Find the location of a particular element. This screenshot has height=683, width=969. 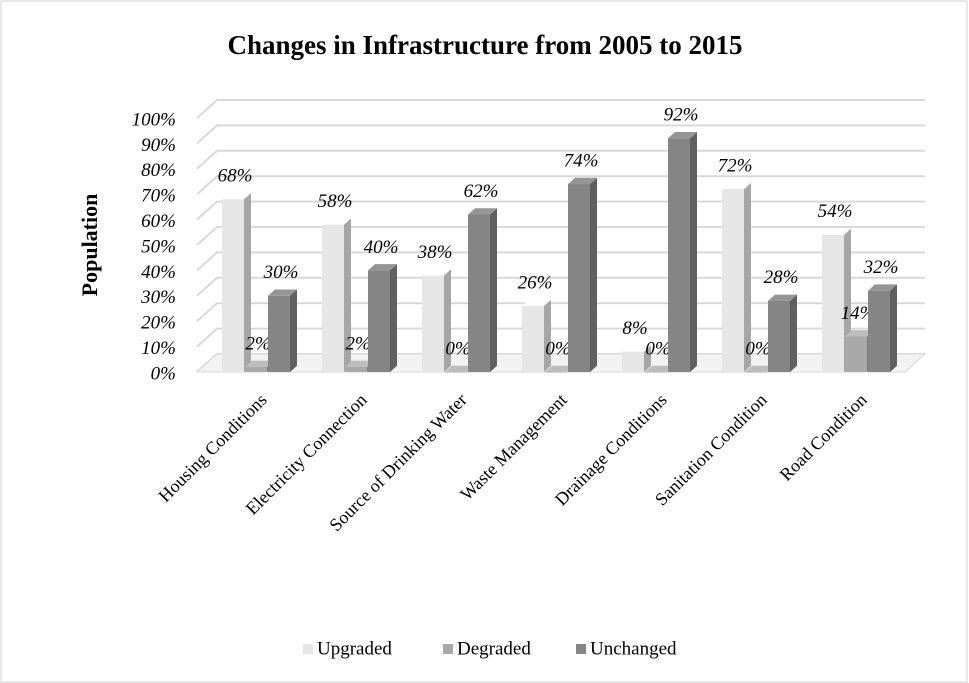

value-label: 54% is located at coordinates (835, 211).